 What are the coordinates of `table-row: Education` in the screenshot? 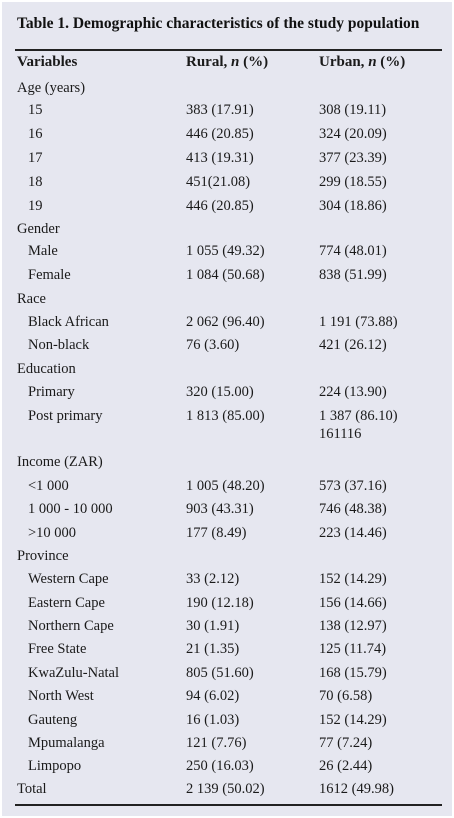 It's located at (227, 372).